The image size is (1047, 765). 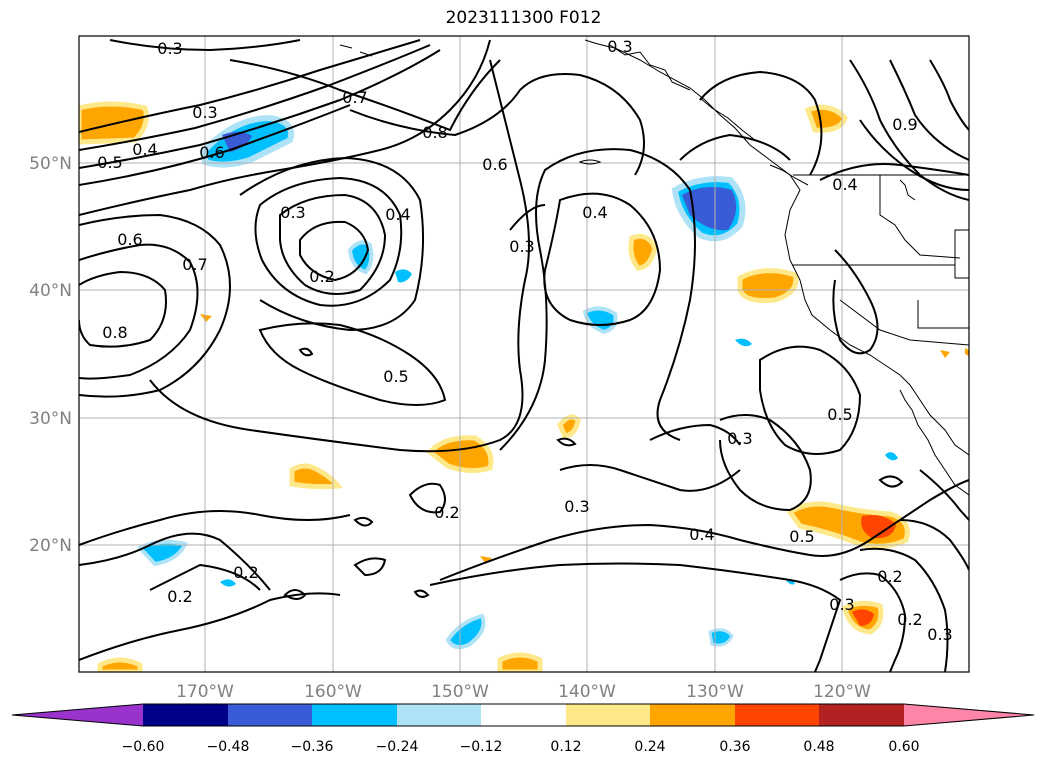 I want to click on lon-label: 120°W, so click(x=842, y=692).